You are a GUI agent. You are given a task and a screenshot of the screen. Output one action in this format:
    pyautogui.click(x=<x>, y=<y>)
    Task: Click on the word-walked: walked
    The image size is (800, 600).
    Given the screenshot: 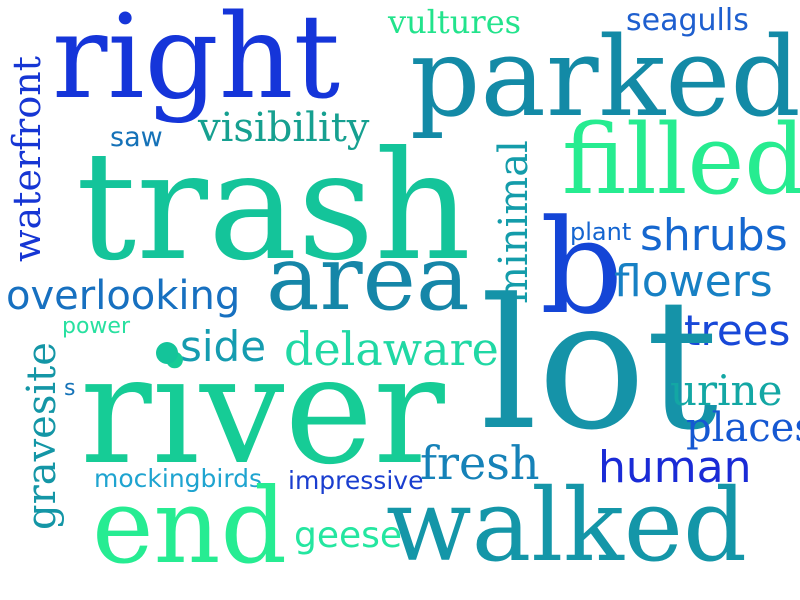 What is the action you would take?
    pyautogui.click(x=566, y=525)
    